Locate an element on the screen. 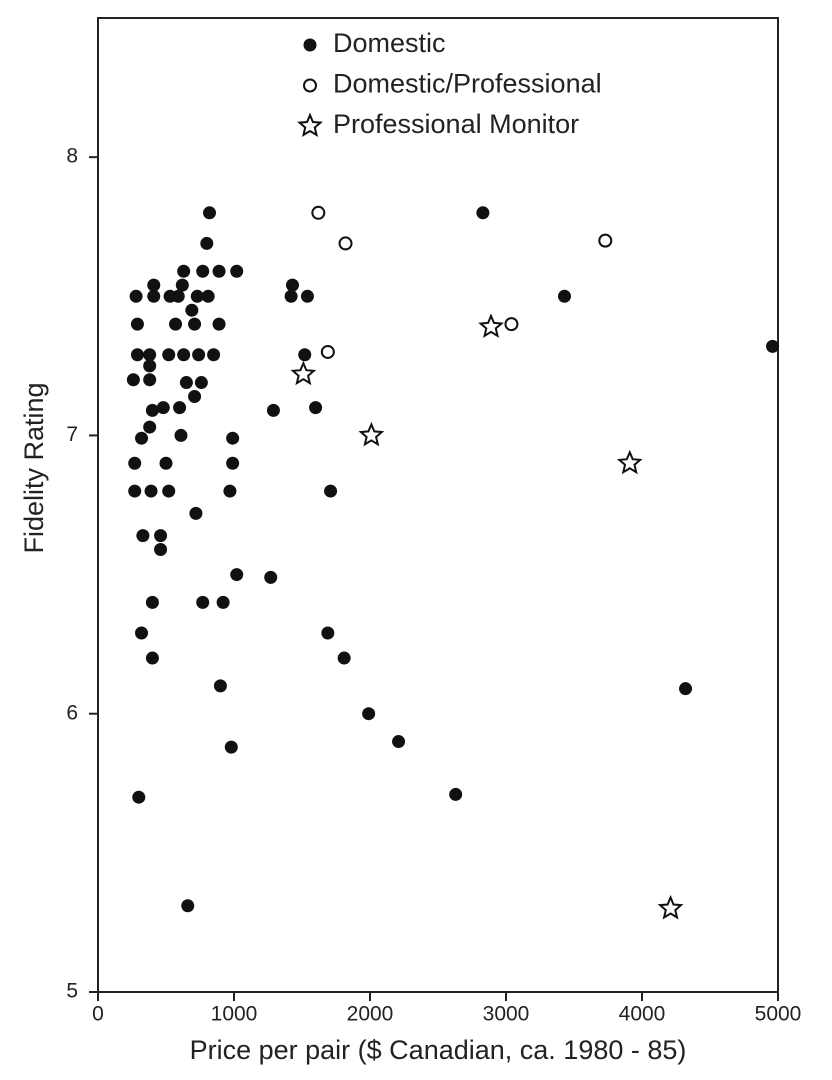 Image resolution: width=832 pixels, height=1080 pixels. x-tick-label: 1000 is located at coordinates (234, 1014).